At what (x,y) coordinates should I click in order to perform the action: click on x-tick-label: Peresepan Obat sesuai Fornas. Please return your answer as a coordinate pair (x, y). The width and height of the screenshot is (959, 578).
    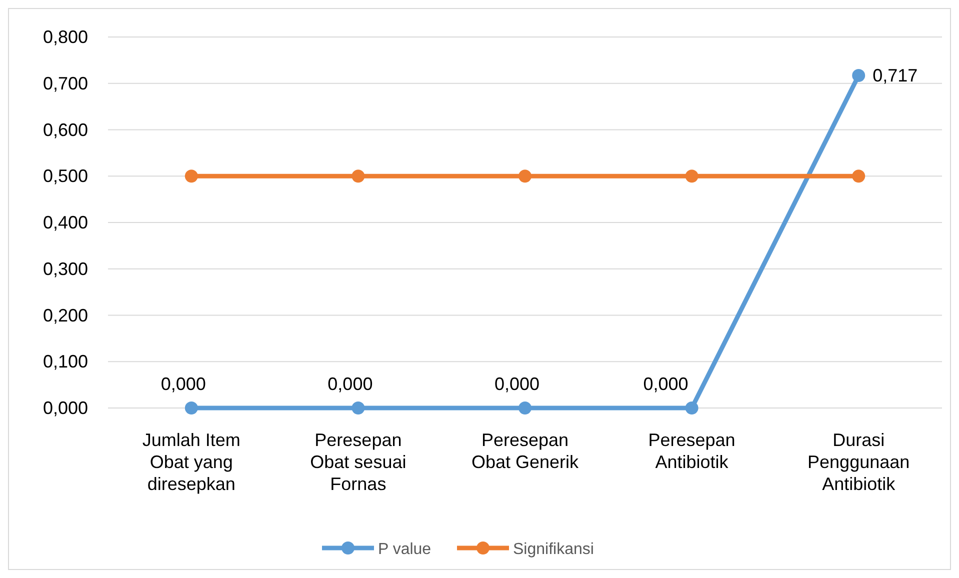
    Looking at the image, I should click on (358, 462).